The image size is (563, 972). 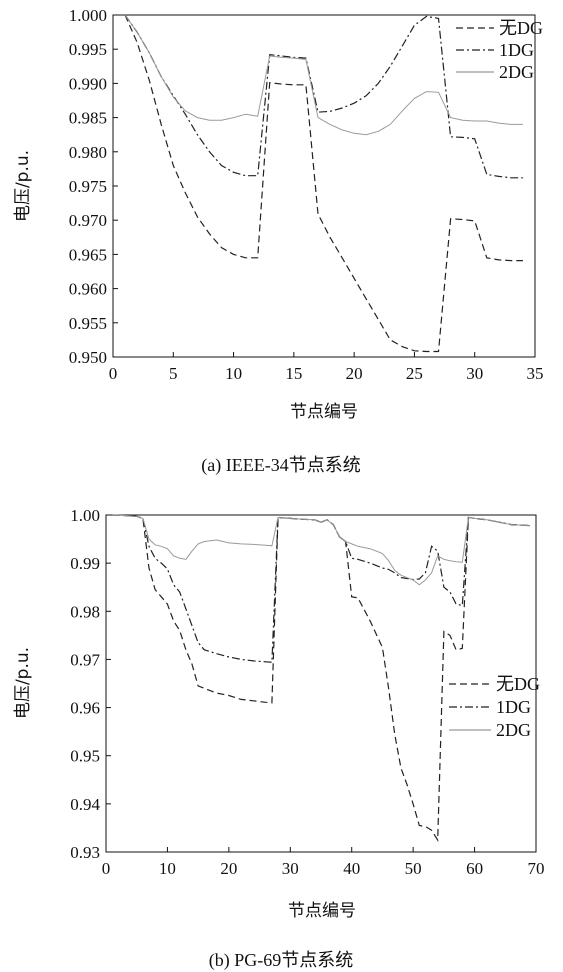 I want to click on x-axis: 0 10 20 30 40 50 60 70, so click(x=323, y=862).